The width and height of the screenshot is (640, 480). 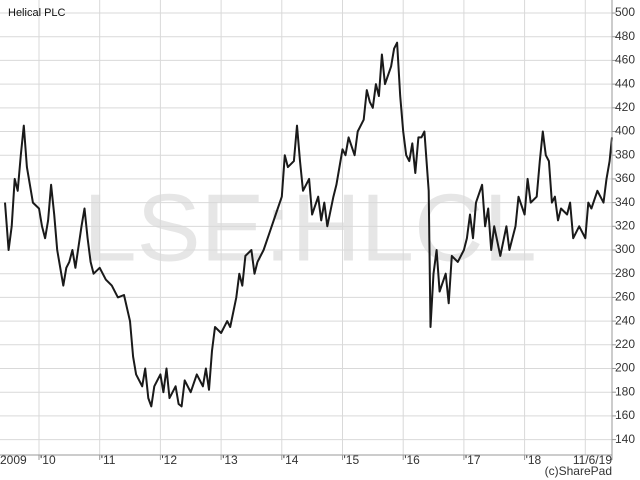 What do you see at coordinates (37, 13) in the screenshot?
I see `chart-title: Helical PLC` at bounding box center [37, 13].